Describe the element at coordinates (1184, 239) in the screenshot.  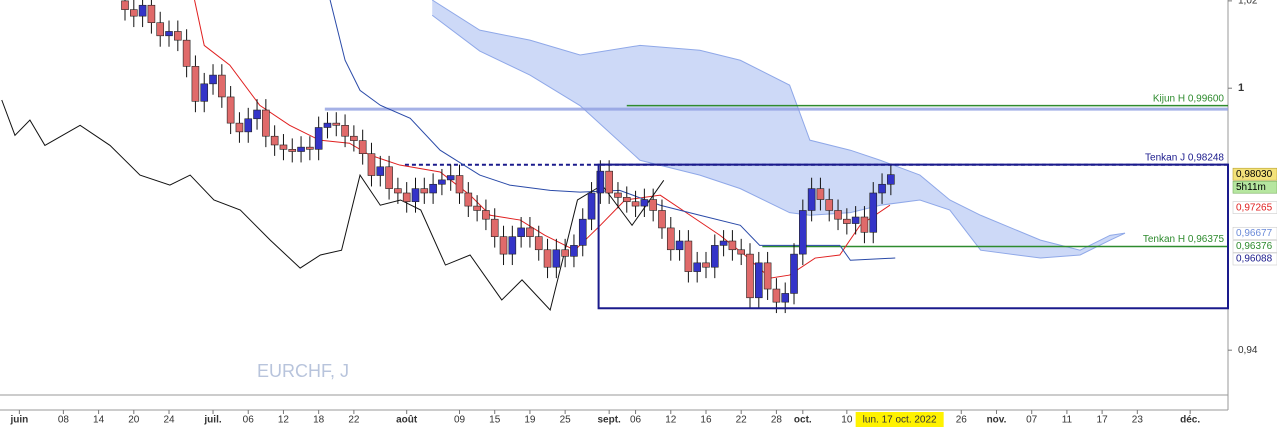
I see `level-label: Tenkan H 0,96375` at that location.